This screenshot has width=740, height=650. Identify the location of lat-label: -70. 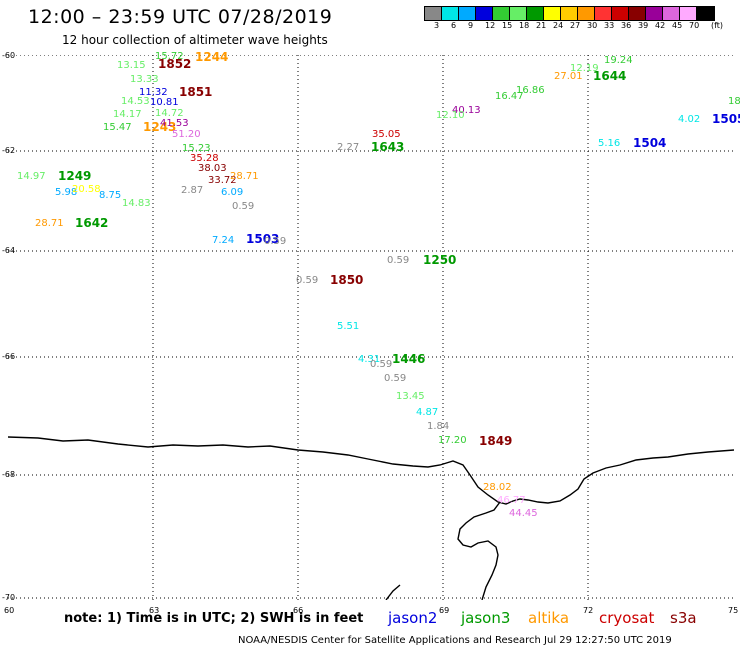
(9, 597).